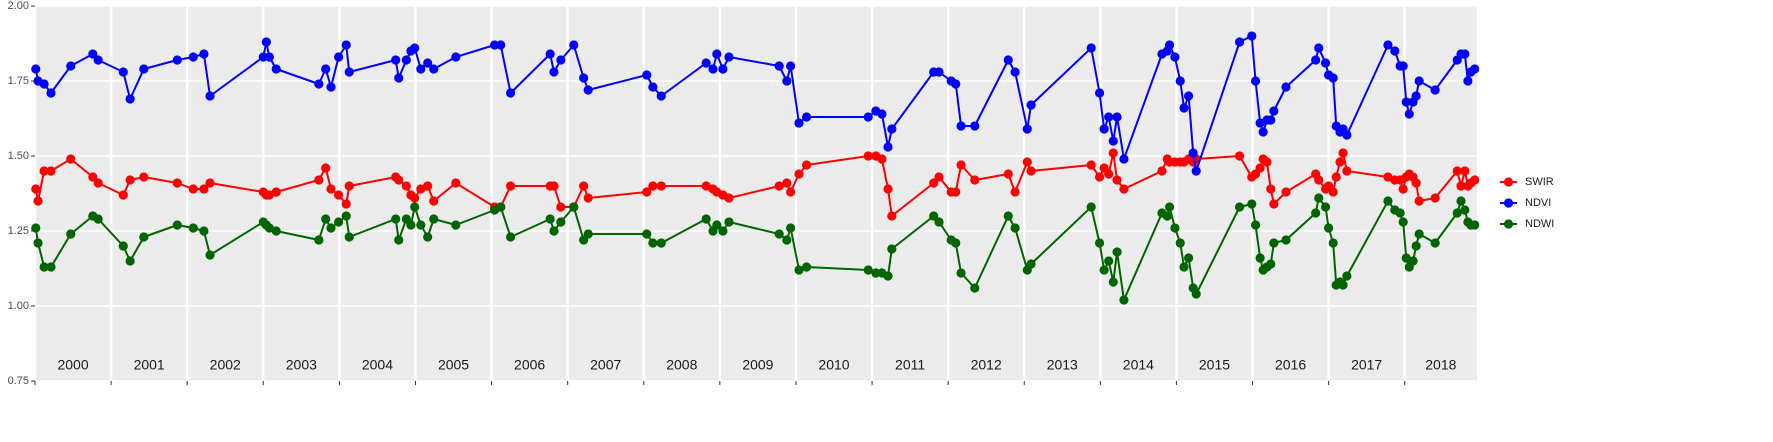 This screenshot has height=442, width=1773. What do you see at coordinates (1539, 182) in the screenshot?
I see `legend-label: SWIR` at bounding box center [1539, 182].